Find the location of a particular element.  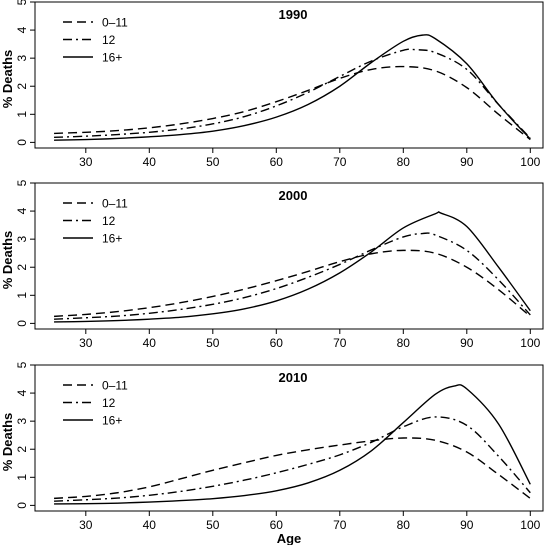

x-axis-label: Age is located at coordinates (289, 538).